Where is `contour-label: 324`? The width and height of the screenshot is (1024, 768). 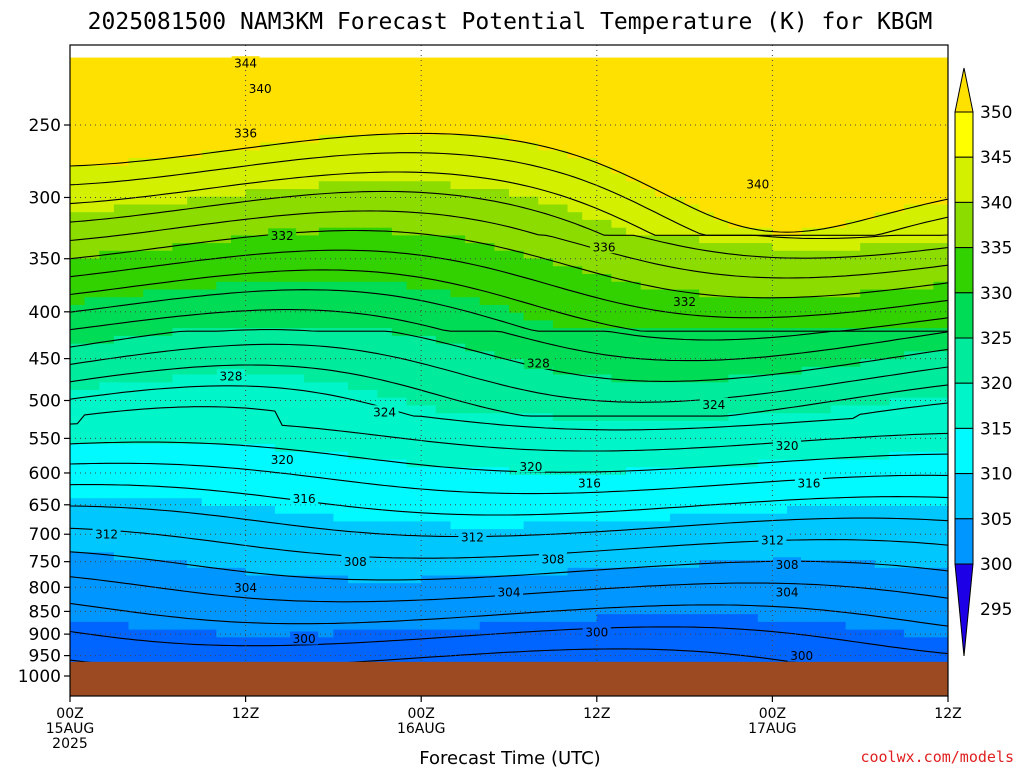
contour-label: 324 is located at coordinates (384, 413).